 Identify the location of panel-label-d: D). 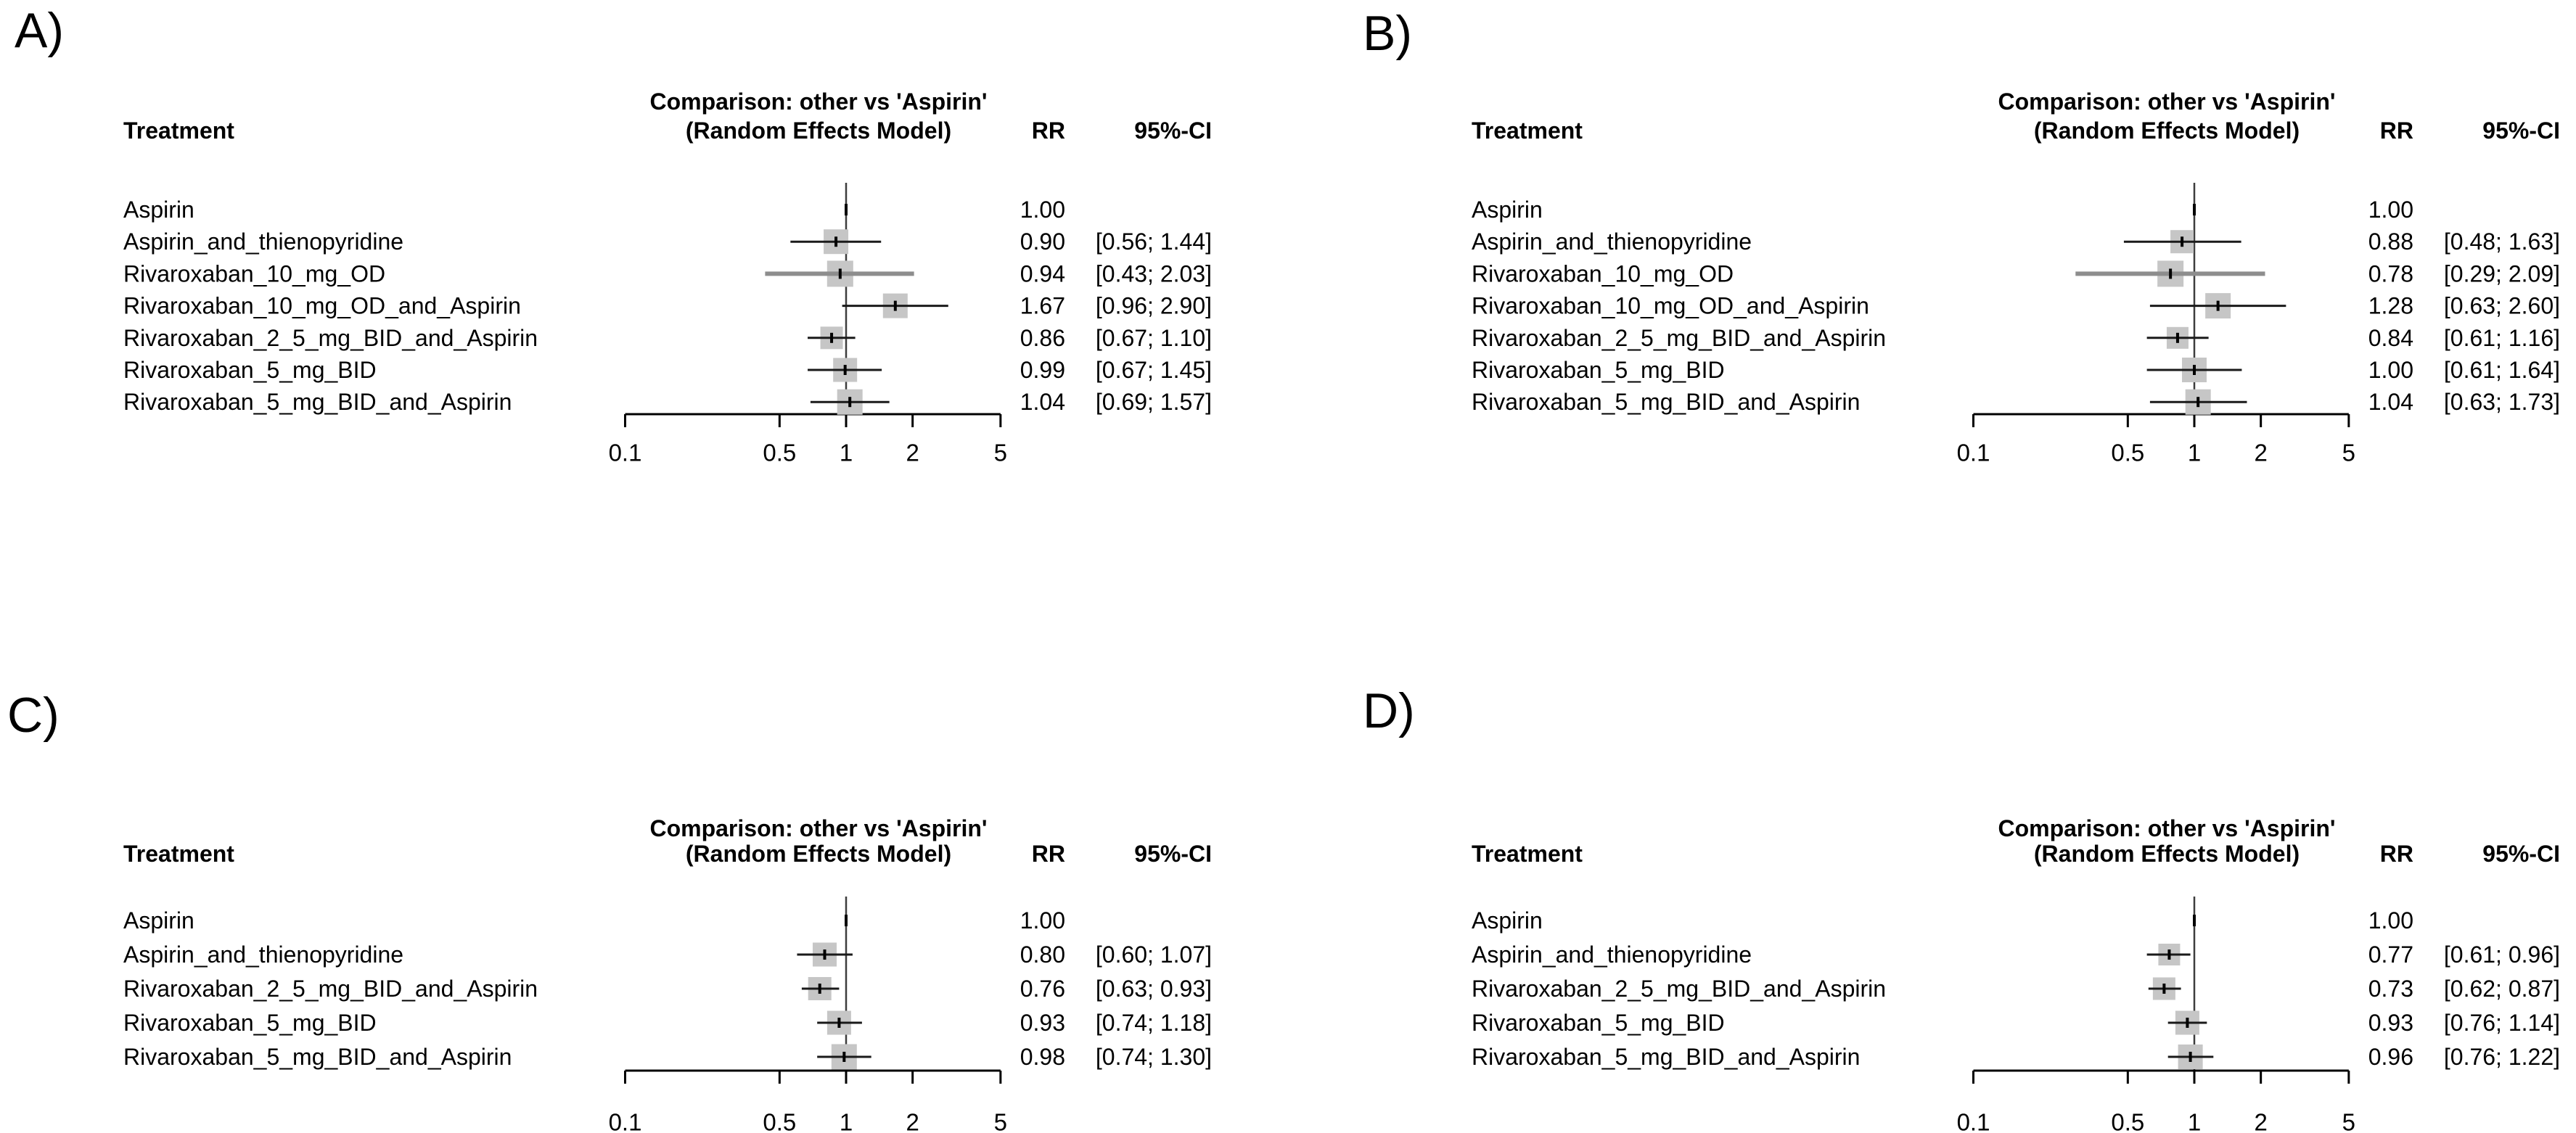
(1389, 711).